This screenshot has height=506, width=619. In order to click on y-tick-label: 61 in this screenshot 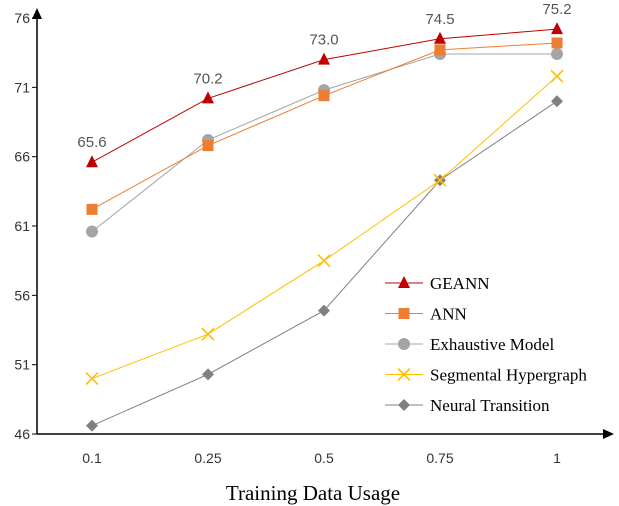, I will do `click(22, 226)`.